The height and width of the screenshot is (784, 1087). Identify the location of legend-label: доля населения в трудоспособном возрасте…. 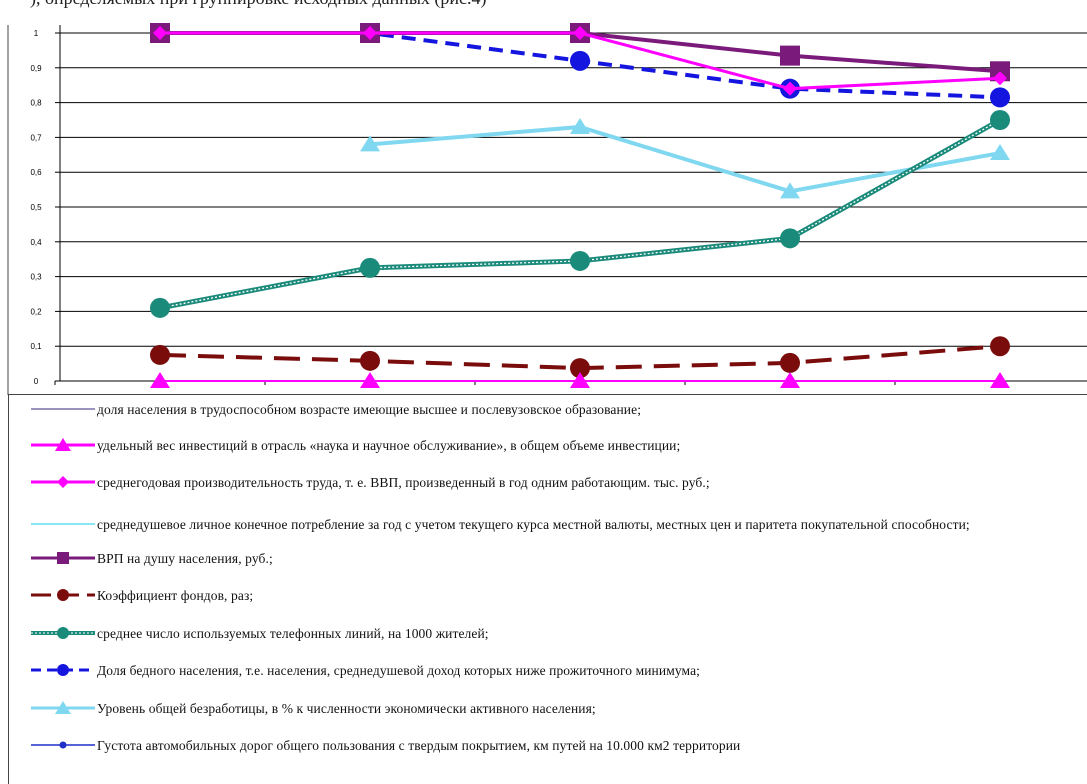
(369, 409).